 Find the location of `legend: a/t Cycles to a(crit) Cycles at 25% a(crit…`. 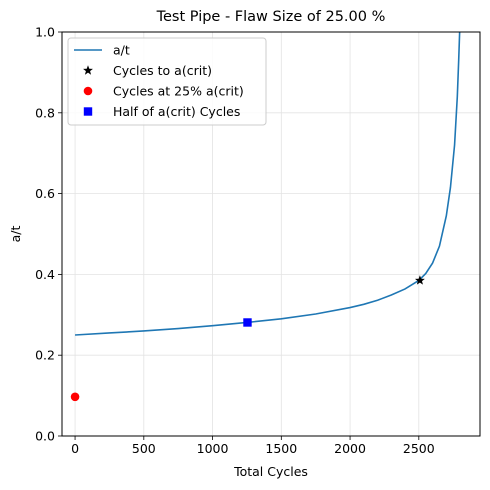

legend: a/t Cycles to a(crit) Cycles at 25% a(crit… is located at coordinates (167, 81).